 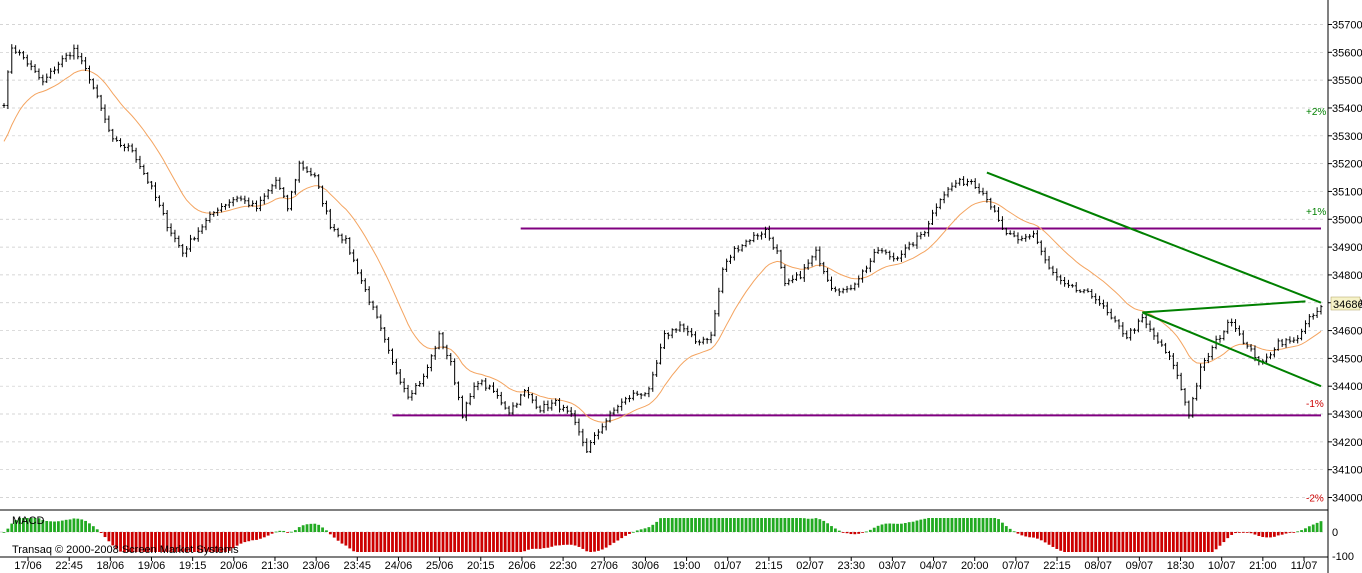 I want to click on x-tick-label: 27/06, so click(x=604, y=566).